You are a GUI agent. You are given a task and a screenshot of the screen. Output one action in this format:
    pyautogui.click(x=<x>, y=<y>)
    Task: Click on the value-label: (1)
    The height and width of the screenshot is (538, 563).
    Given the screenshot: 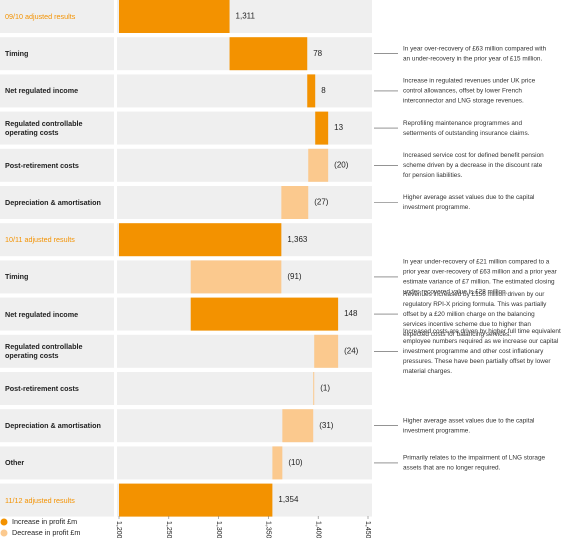 What is the action you would take?
    pyautogui.click(x=325, y=388)
    